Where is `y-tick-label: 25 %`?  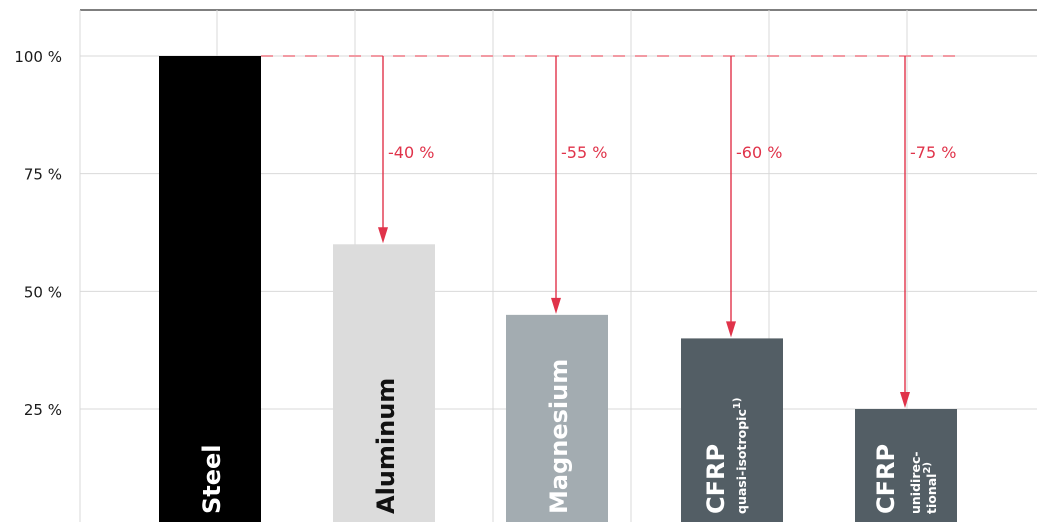
y-tick-label: 25 % is located at coordinates (43, 410).